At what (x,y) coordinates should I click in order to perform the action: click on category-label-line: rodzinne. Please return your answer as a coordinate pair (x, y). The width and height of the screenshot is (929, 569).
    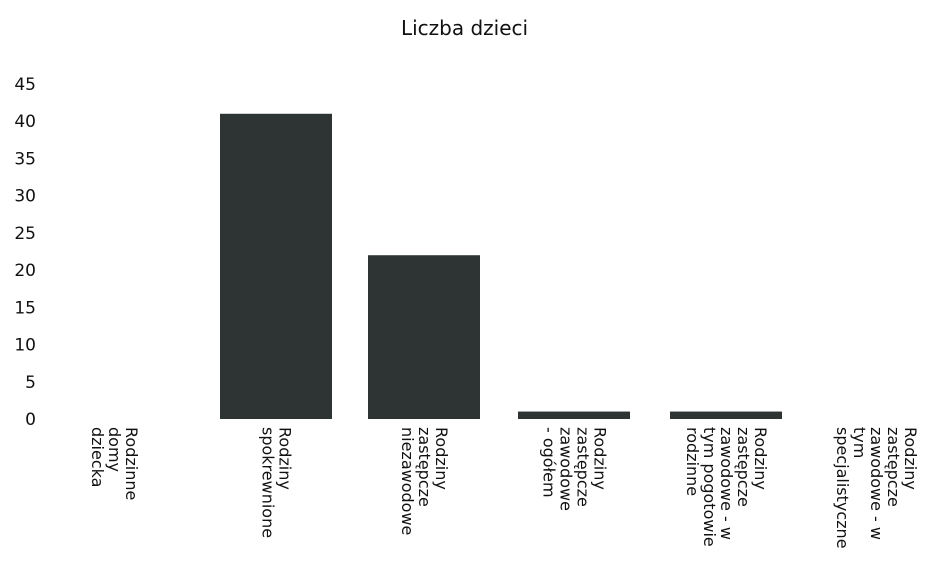
    Looking at the image, I should click on (692, 461).